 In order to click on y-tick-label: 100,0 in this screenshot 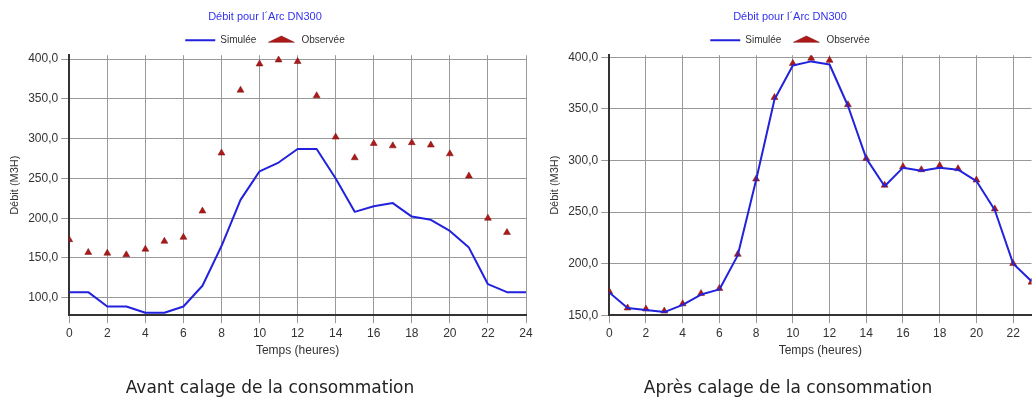, I will do `click(43, 297)`.